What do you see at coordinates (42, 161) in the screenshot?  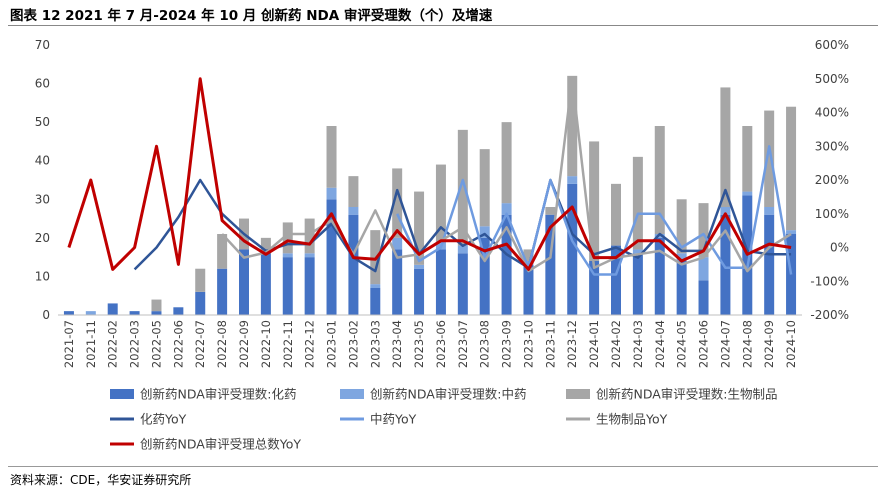 I see `left-axis-tick-label: 40` at bounding box center [42, 161].